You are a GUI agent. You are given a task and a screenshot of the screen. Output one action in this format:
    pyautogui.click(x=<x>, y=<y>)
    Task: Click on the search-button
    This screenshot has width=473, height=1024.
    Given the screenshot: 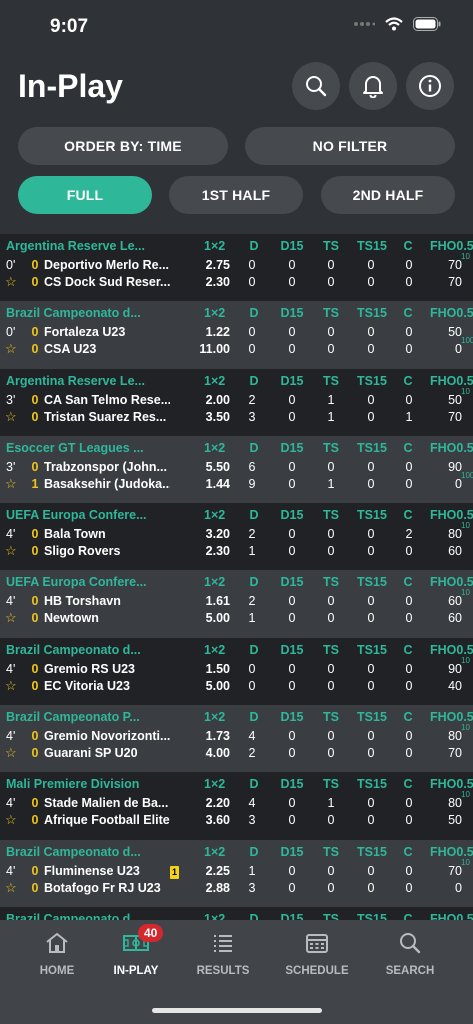 What is the action you would take?
    pyautogui.click(x=316, y=86)
    